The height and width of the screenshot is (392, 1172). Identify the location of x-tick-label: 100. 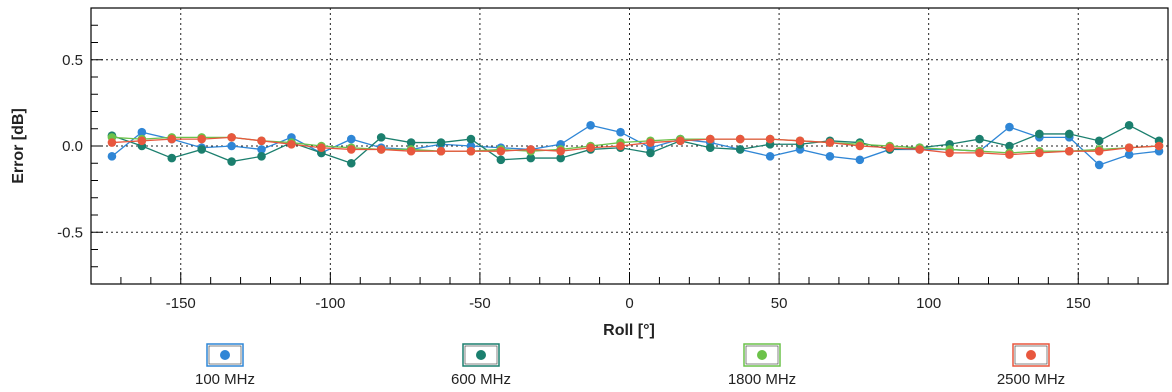
(928, 303).